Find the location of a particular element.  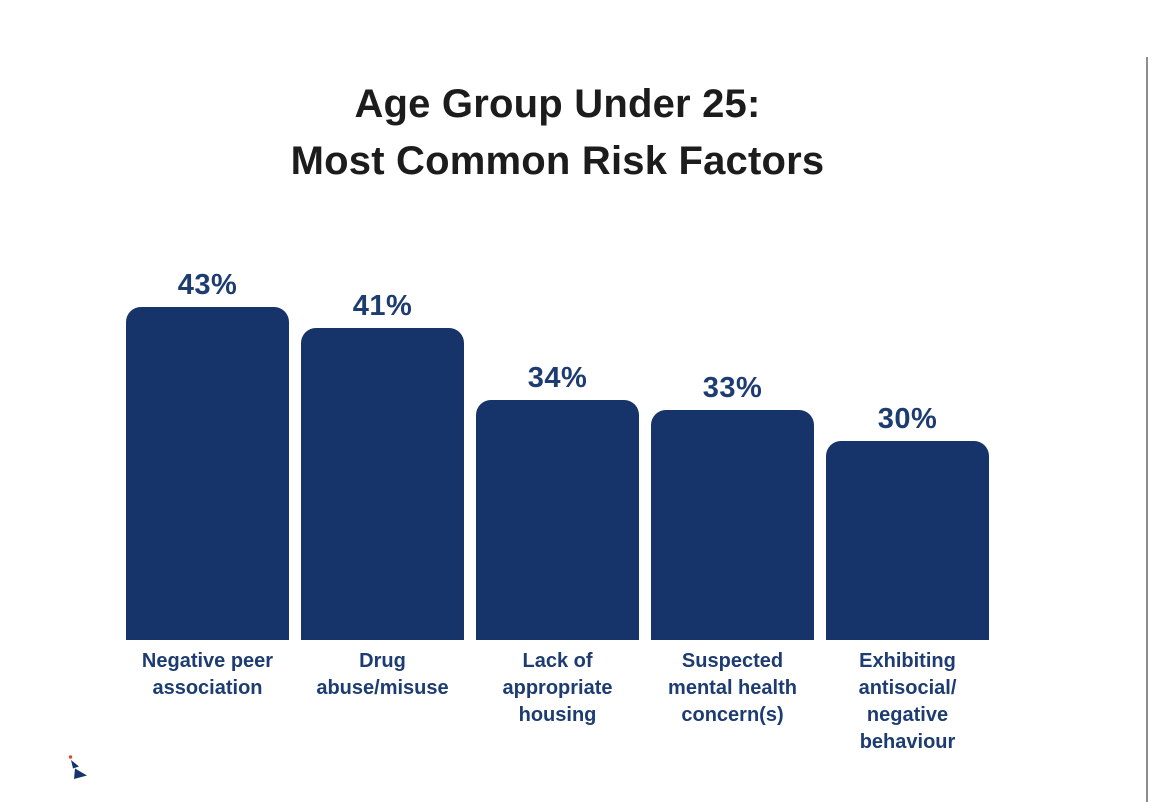

bar-value-label: 33% is located at coordinates (732, 388).